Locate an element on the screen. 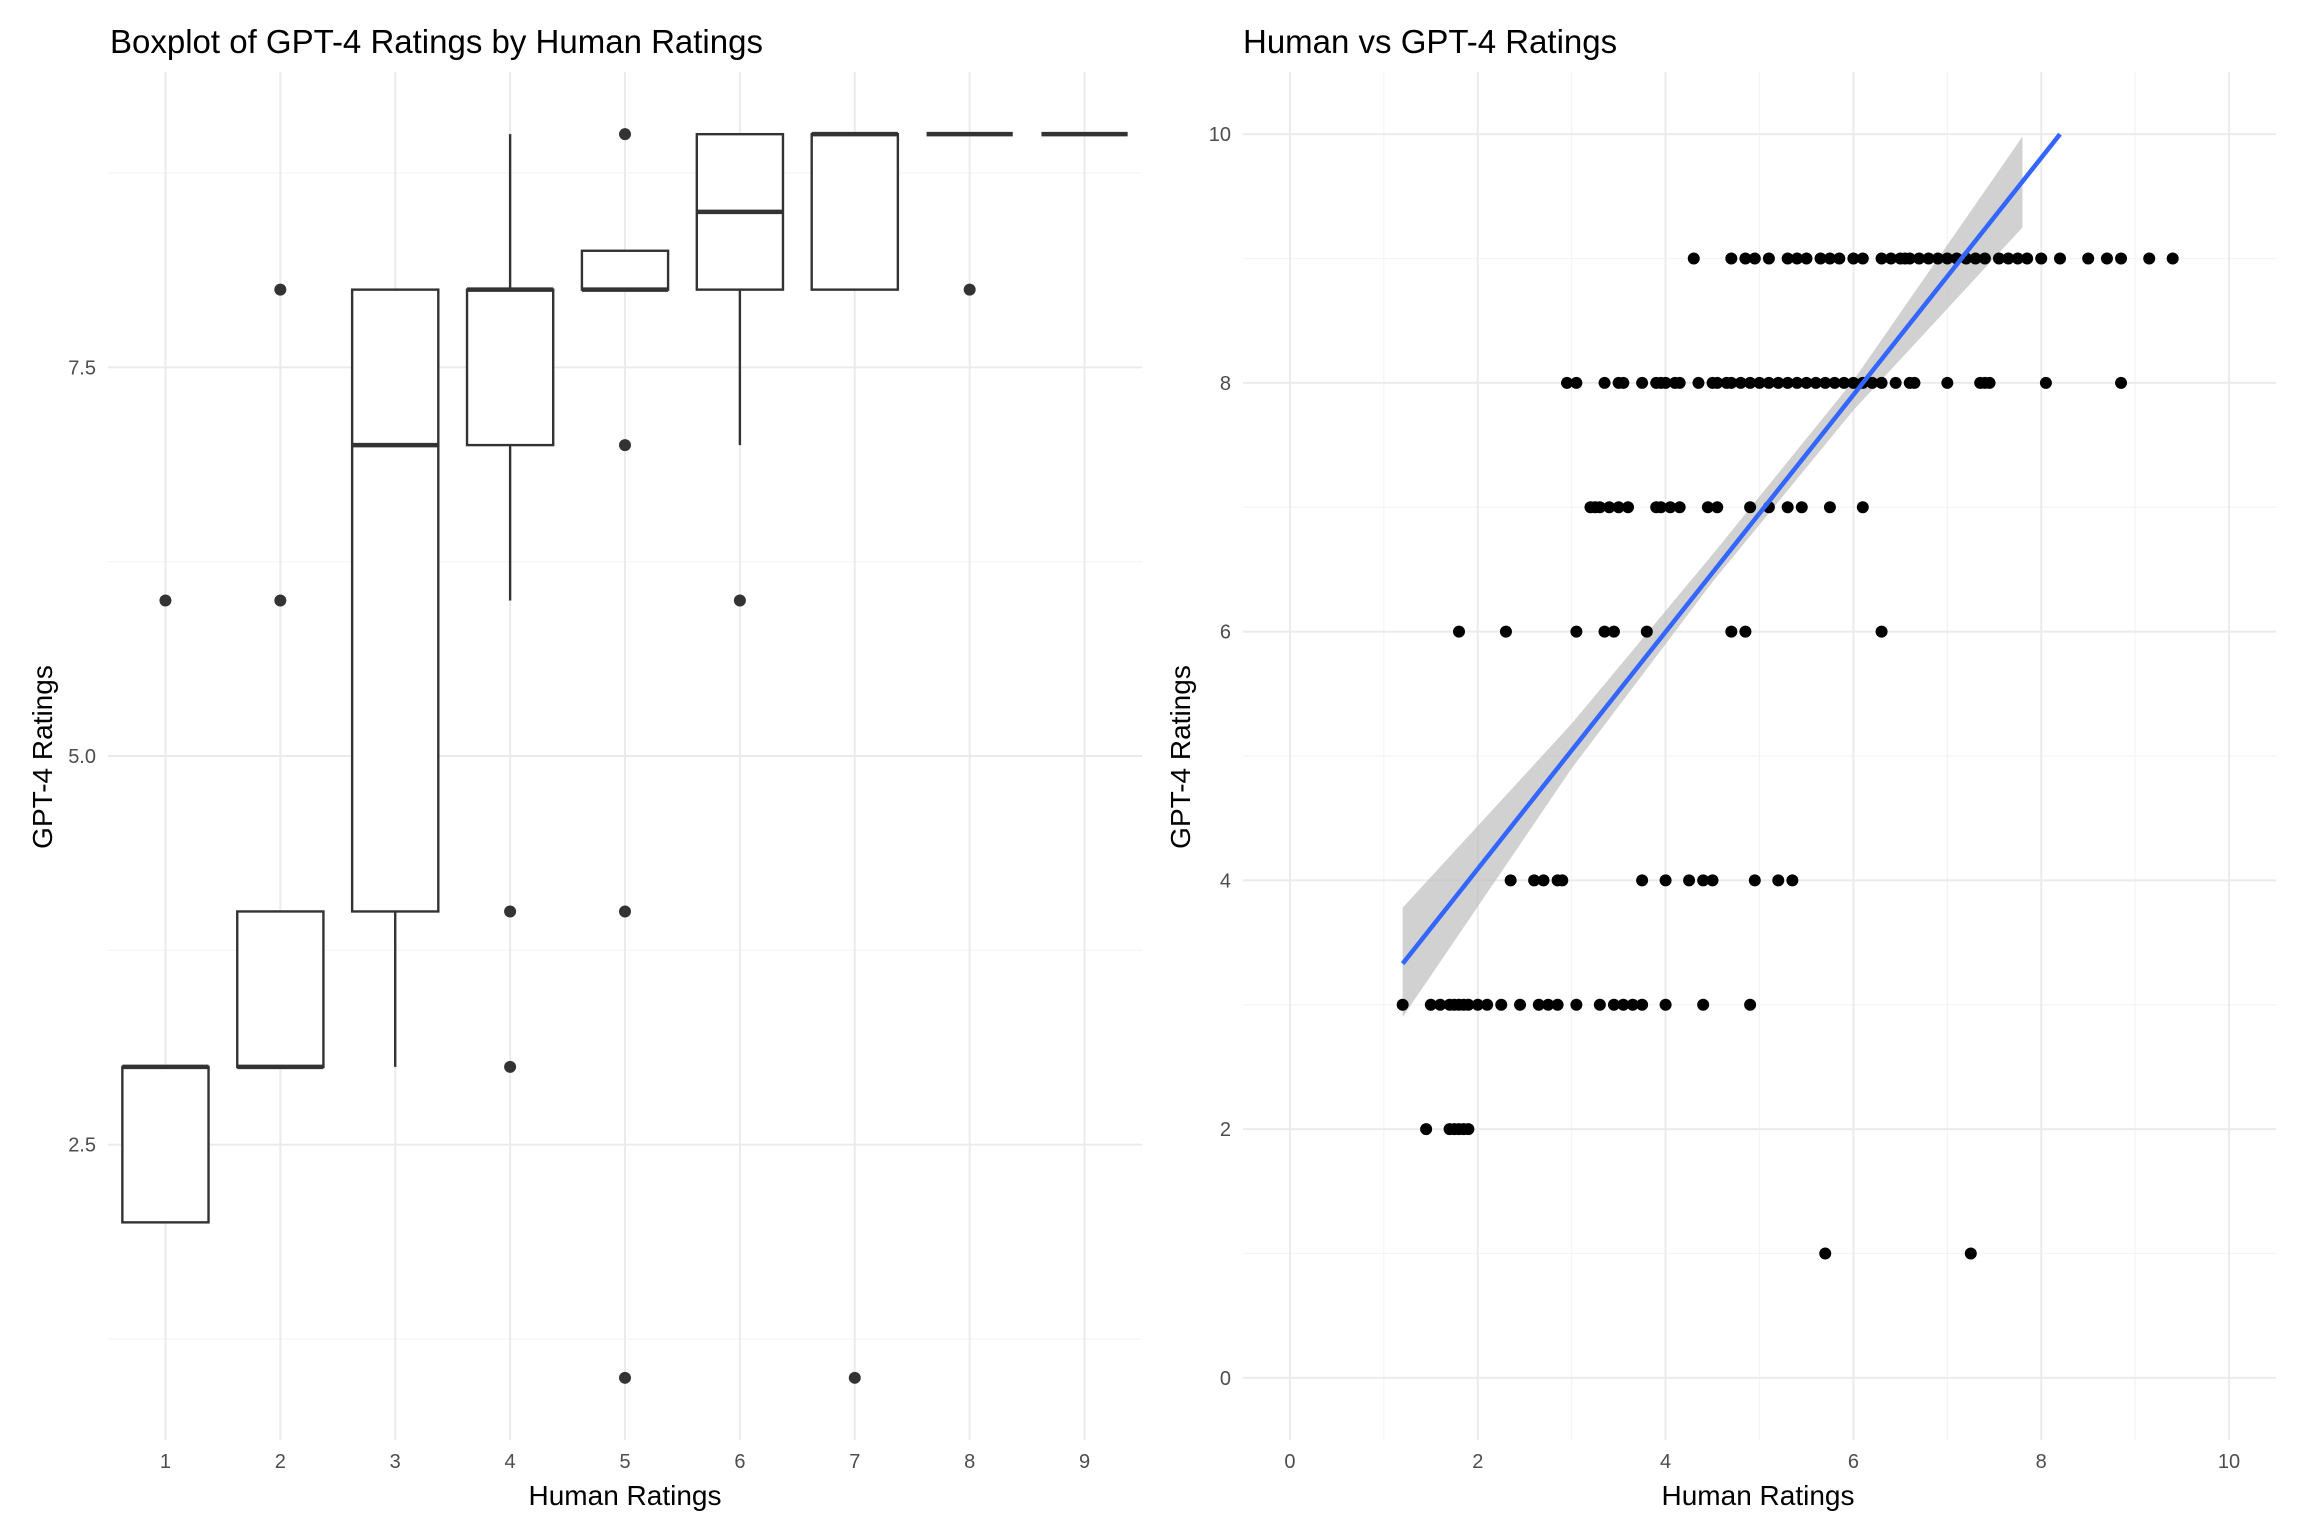 The image size is (2304, 1536). scatter-y-tick-label: 10 is located at coordinates (1220, 135).